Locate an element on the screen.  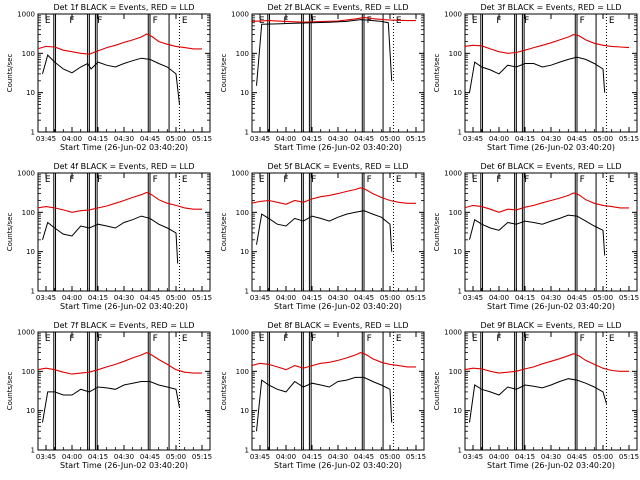
panel-title: Det 3f BLACK = Events, RED = LLD is located at coordinates (550, 7).